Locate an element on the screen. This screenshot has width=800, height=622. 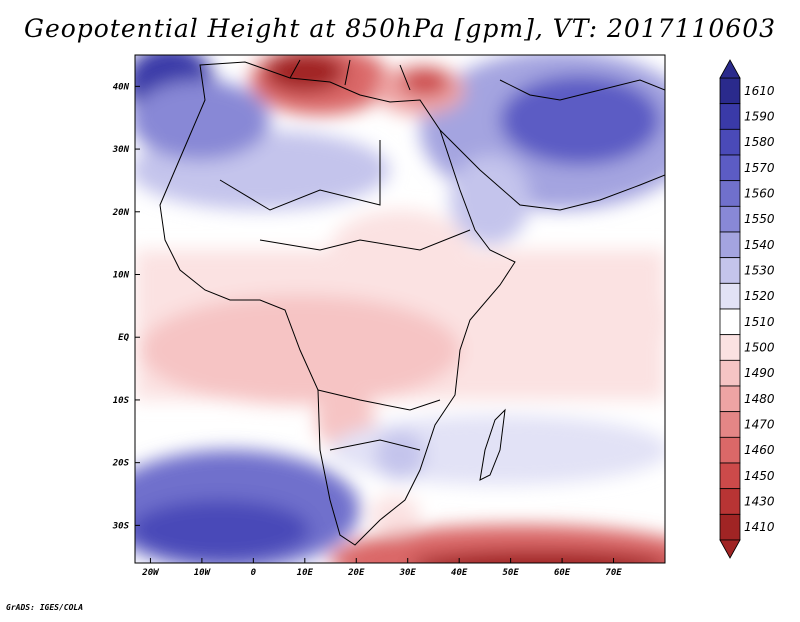
y-axis: 40N 30N 20N 10N EQ 10S 20S 30S is located at coordinates (126, 306).